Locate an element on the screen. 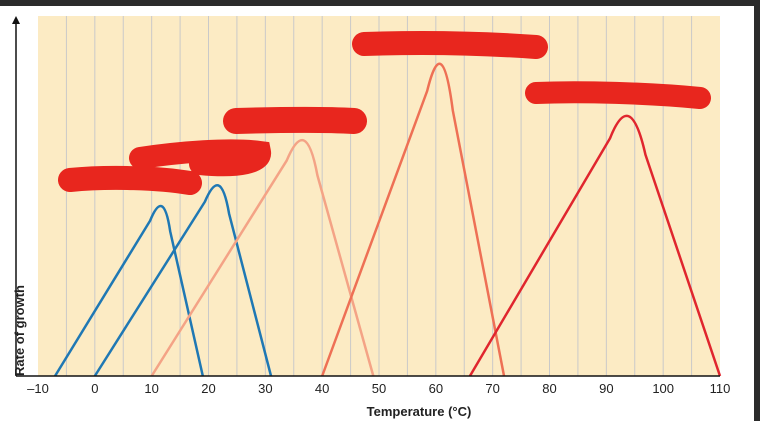 The image size is (760, 421). x-tick-label: 50 is located at coordinates (379, 388).